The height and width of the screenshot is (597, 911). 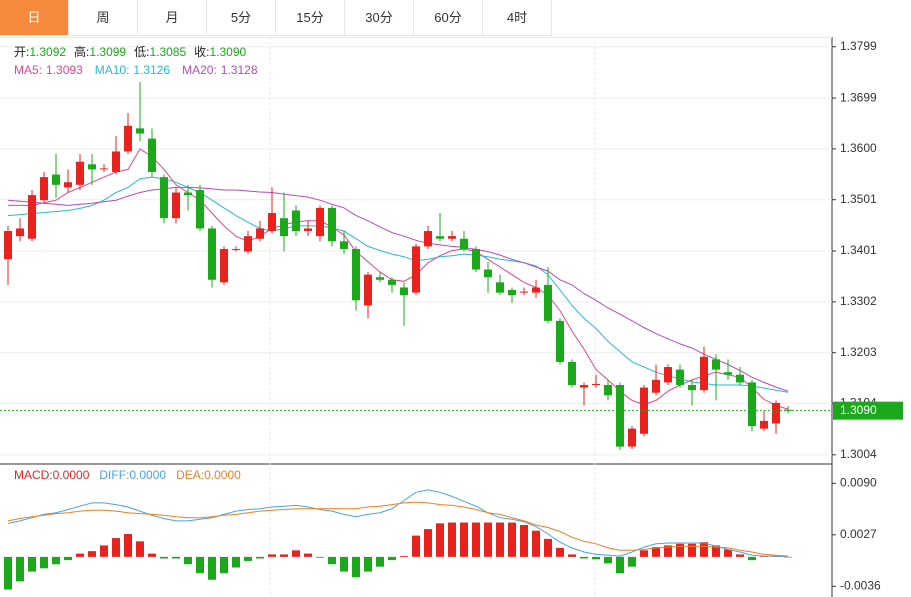 What do you see at coordinates (858, 97) in the screenshot?
I see `y-tick-label: 1.3699` at bounding box center [858, 97].